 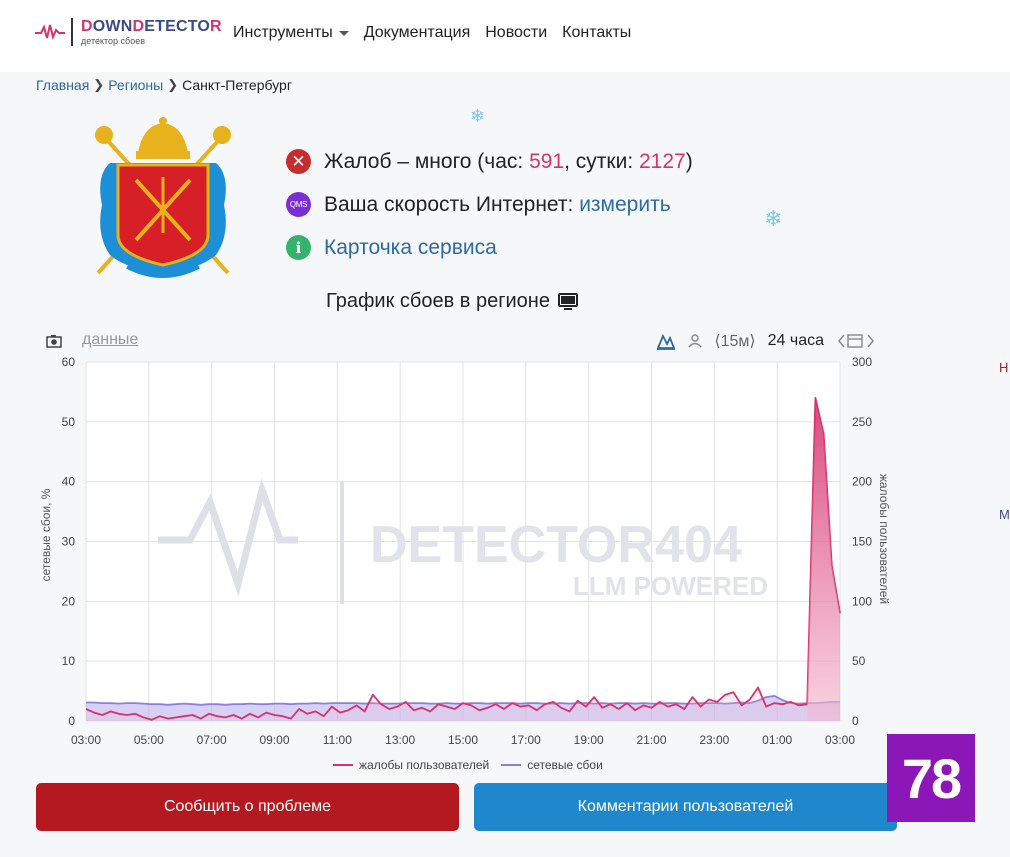 I want to click on chart-tools: ⟨15м⟩ 24 часа, so click(x=766, y=341).